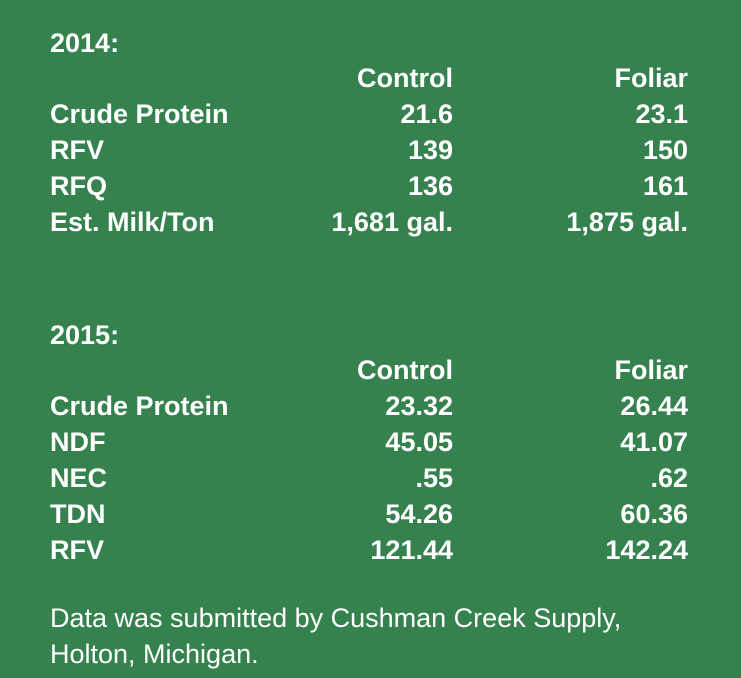 The height and width of the screenshot is (678, 741). Describe the element at coordinates (665, 150) in the screenshot. I see `foliar-value: 150` at that location.